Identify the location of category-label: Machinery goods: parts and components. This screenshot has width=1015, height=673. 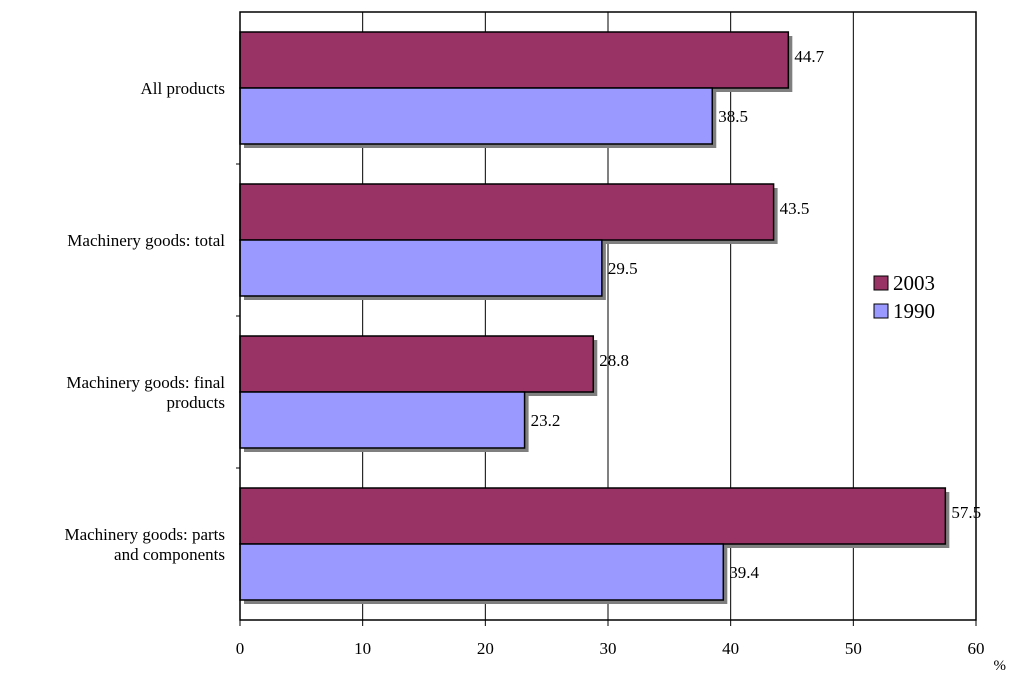
(144, 544).